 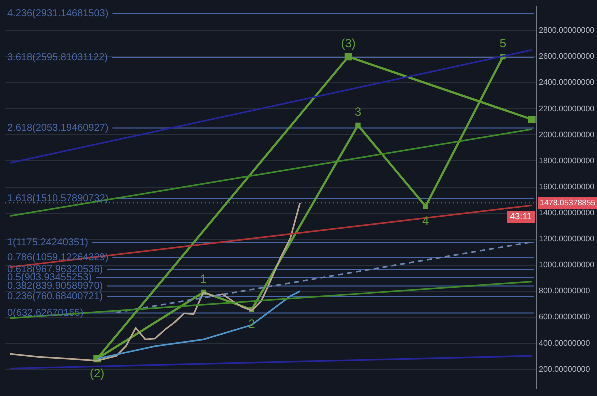 I want to click on annotation: 3, so click(x=358, y=111).